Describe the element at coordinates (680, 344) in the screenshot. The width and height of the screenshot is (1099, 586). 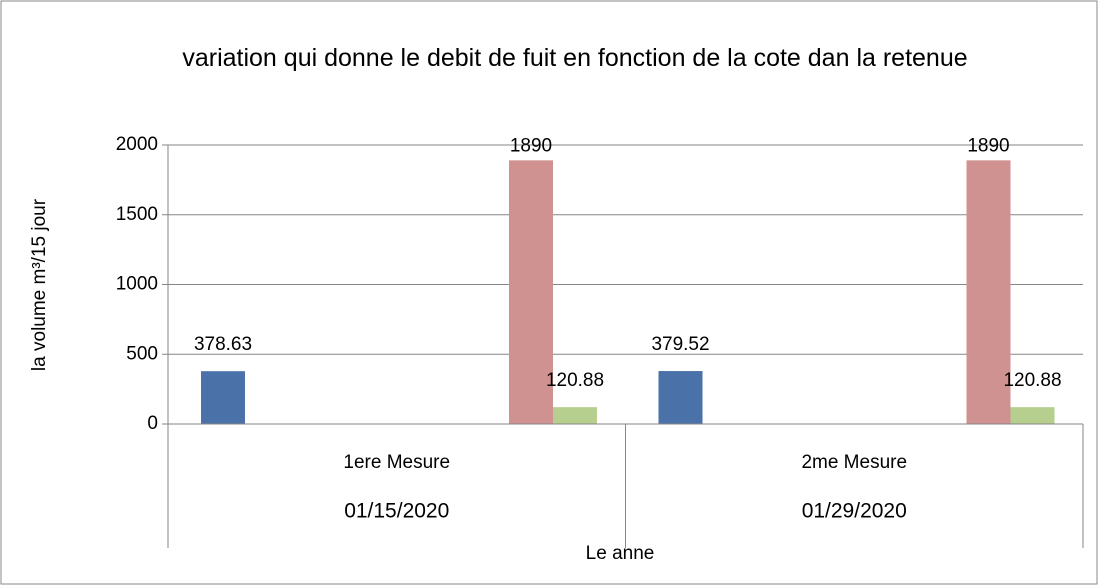
I see `data-label: 379.52` at that location.